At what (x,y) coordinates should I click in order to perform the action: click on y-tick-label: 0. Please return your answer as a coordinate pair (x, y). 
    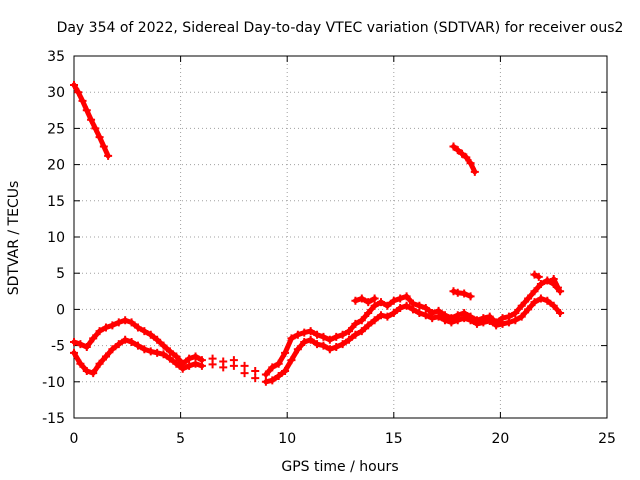
    Looking at the image, I should click on (60, 310).